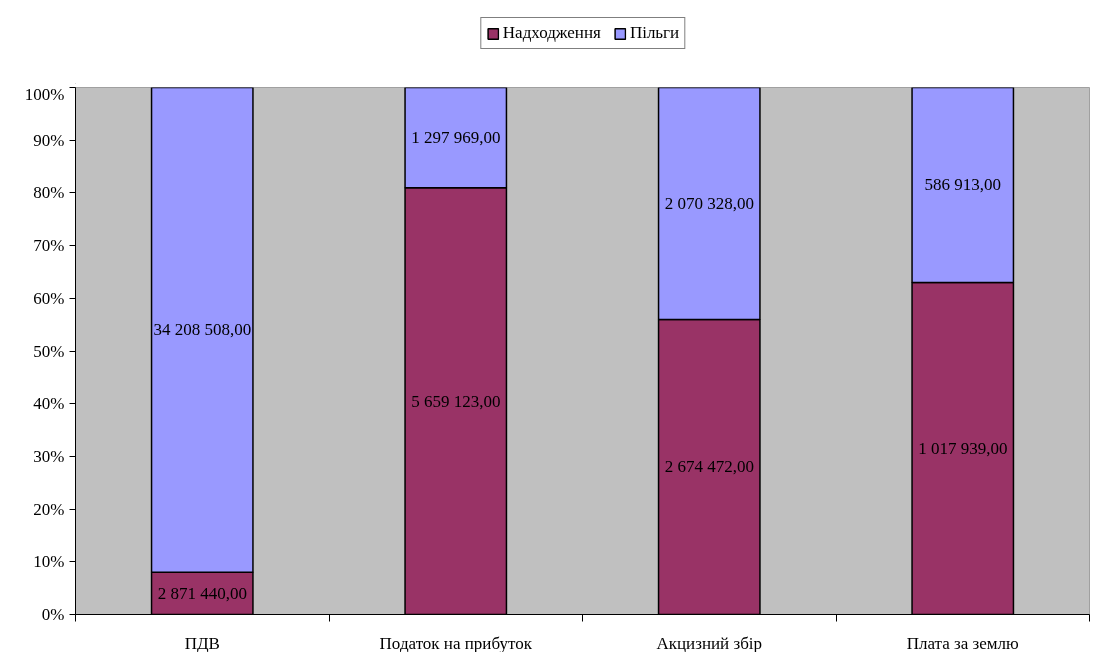 The height and width of the screenshot is (652, 1093). What do you see at coordinates (49, 193) in the screenshot?
I see `y-tick-label: 80%` at bounding box center [49, 193].